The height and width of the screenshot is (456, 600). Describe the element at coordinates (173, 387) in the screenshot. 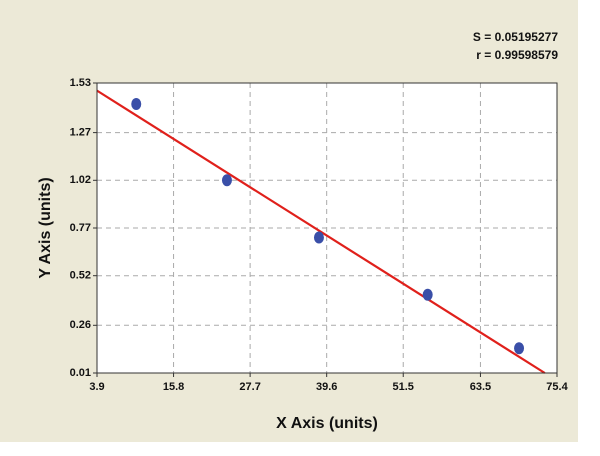

I see `x-tick-label: 15.8` at that location.